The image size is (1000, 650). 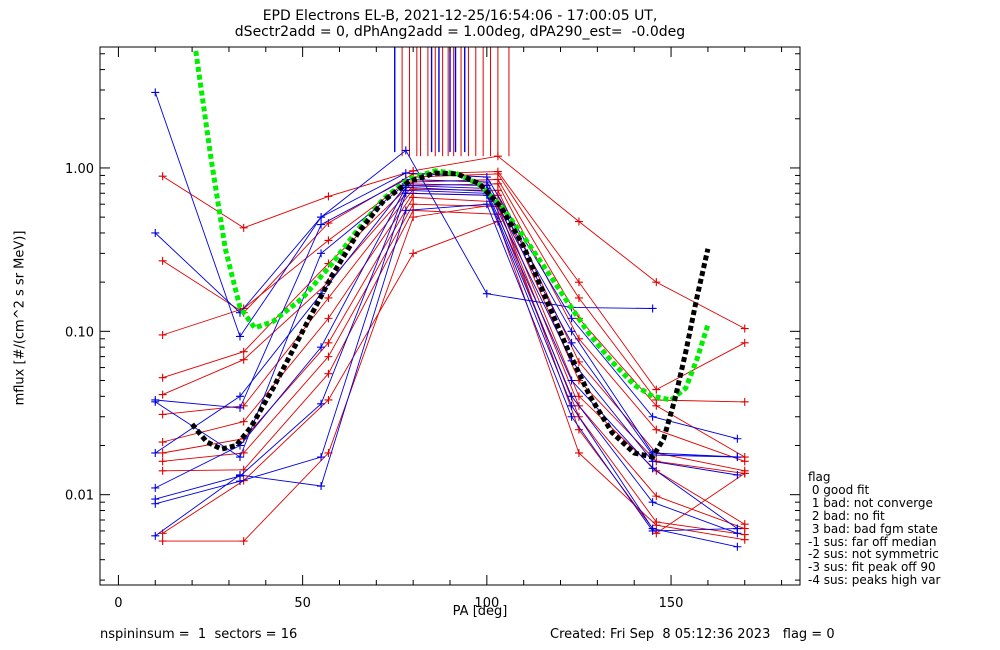 I want to click on x-tick-label: 100, so click(x=486, y=603).